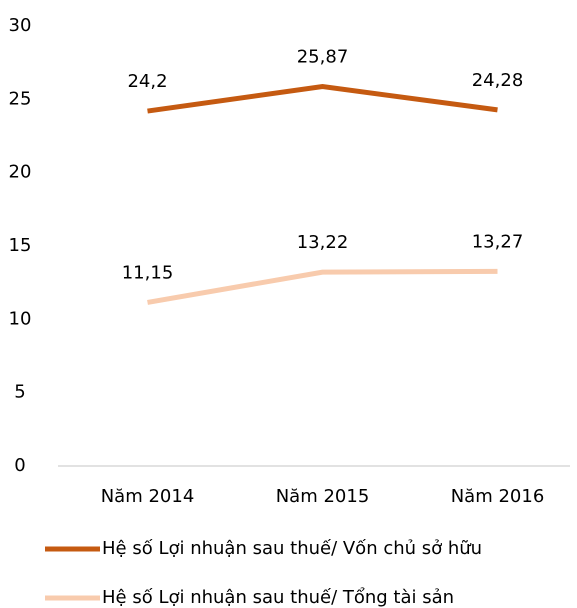 Image resolution: width=577 pixels, height=608 pixels. I want to click on legend-label: Hệ số Lợi nhuận sau thuế/ Vốn chủ sở hữu, so click(292, 548).